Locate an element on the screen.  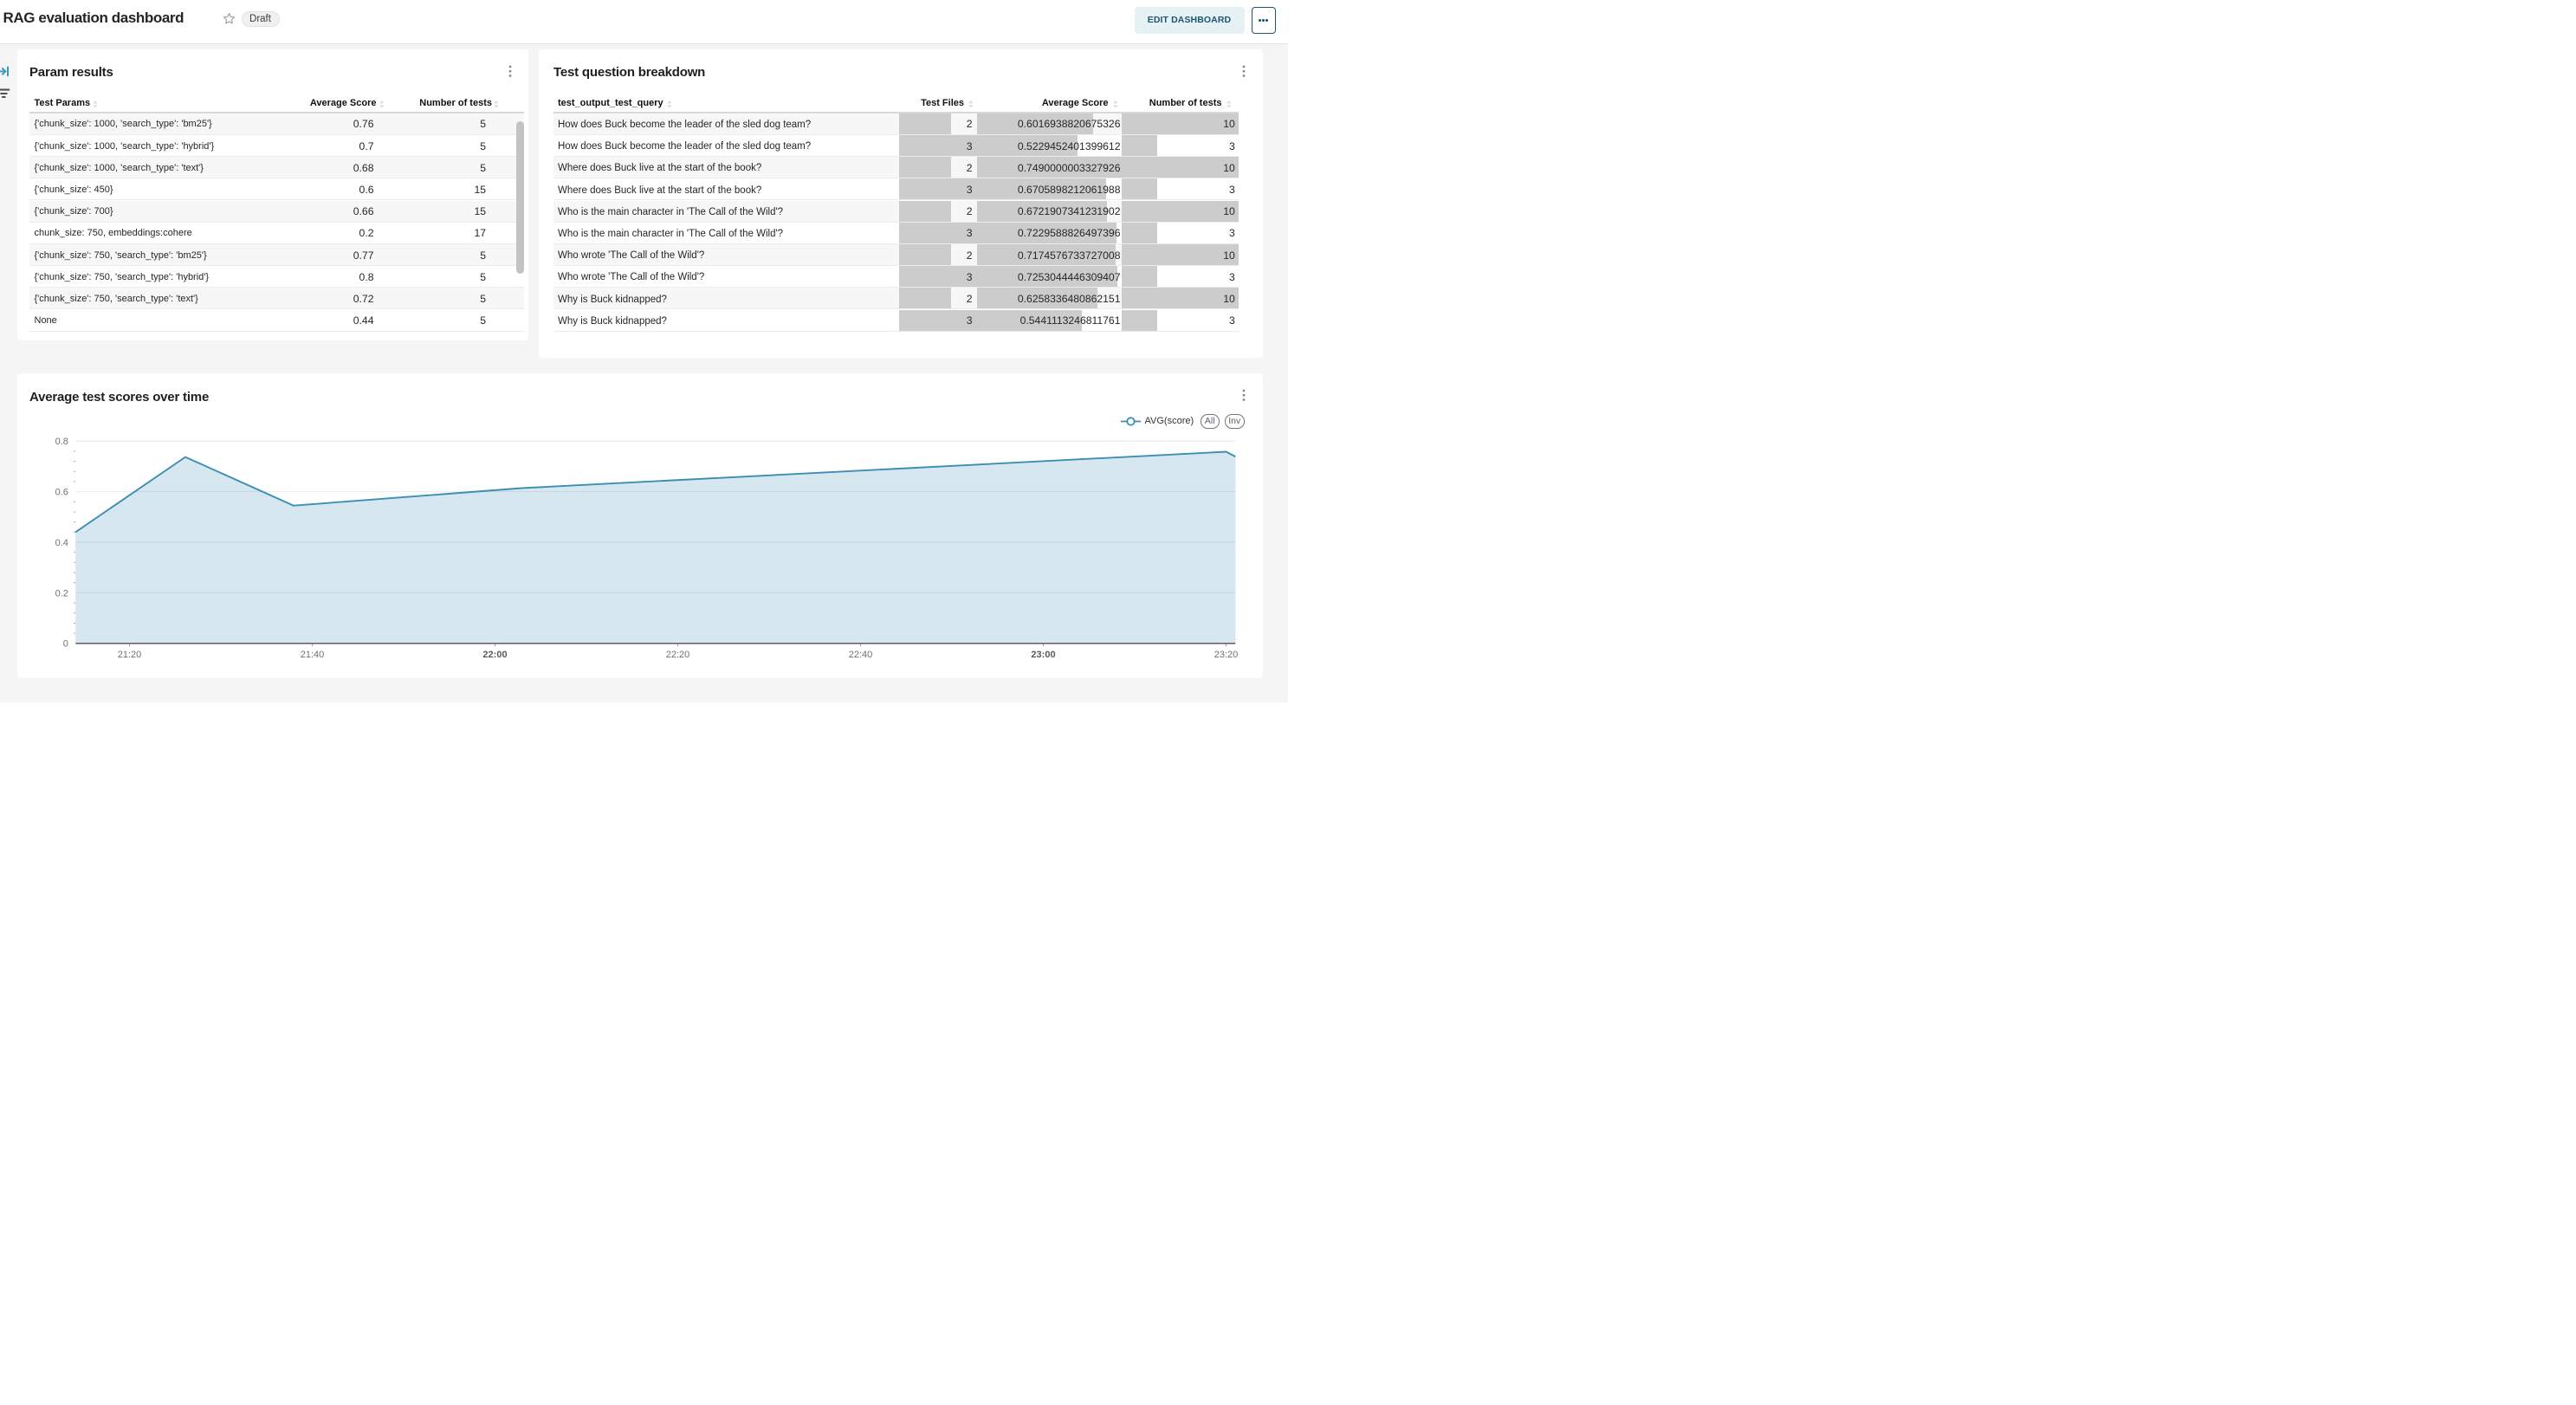
svg-text: 21:20 is located at coordinates (129, 654).